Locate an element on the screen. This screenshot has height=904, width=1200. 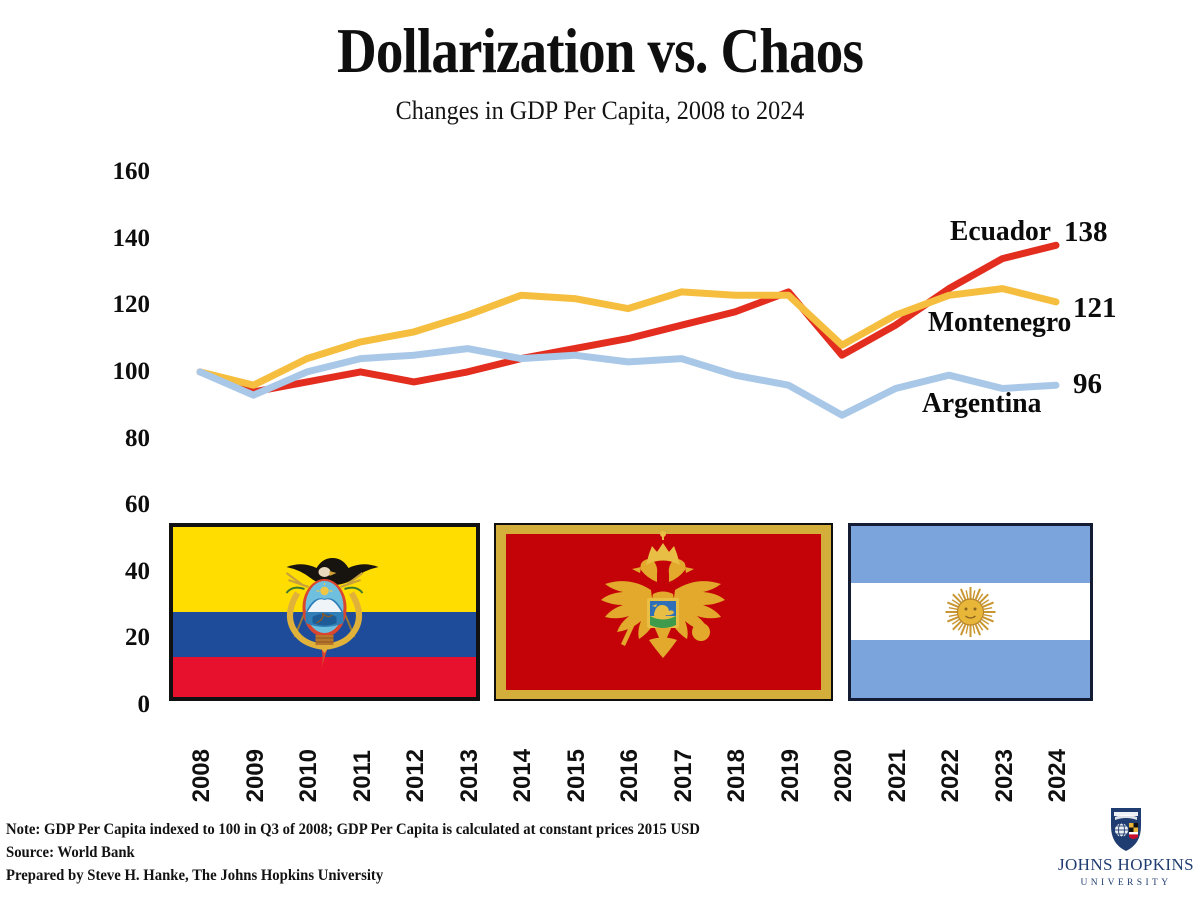
x-axis-tick: 2010 is located at coordinates (308, 775).